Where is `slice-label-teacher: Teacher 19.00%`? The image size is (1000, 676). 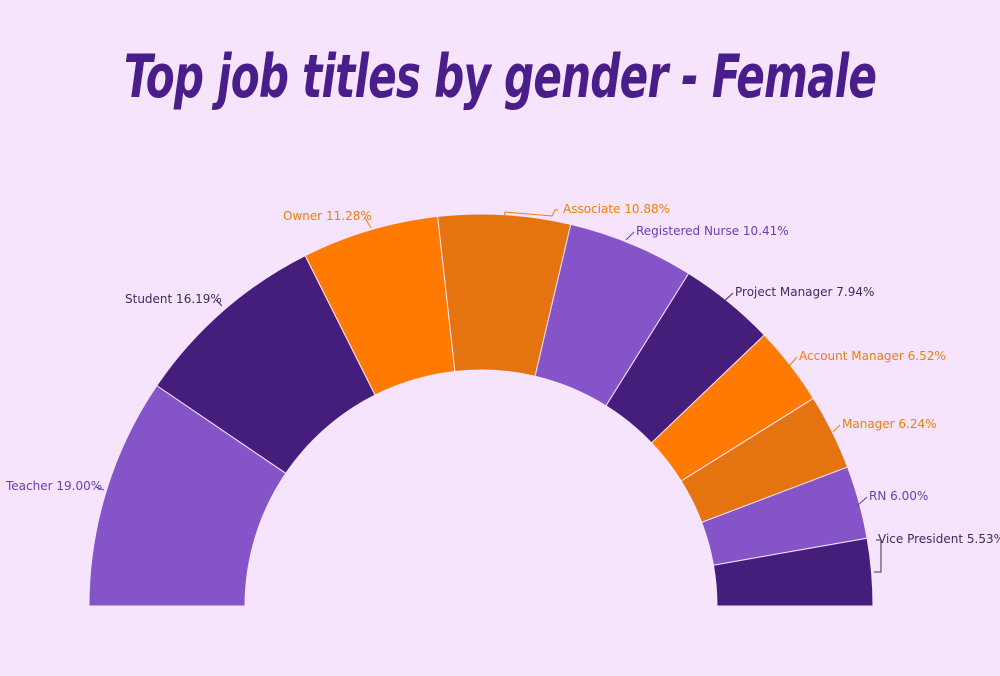
slice-label-teacher: Teacher 19.00% is located at coordinates (53, 486).